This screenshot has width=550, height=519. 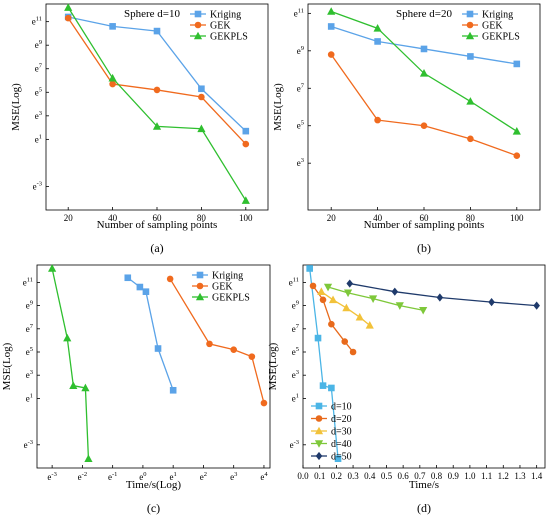 What do you see at coordinates (341, 444) in the screenshot?
I see `legend-label: d=40` at bounding box center [341, 444].